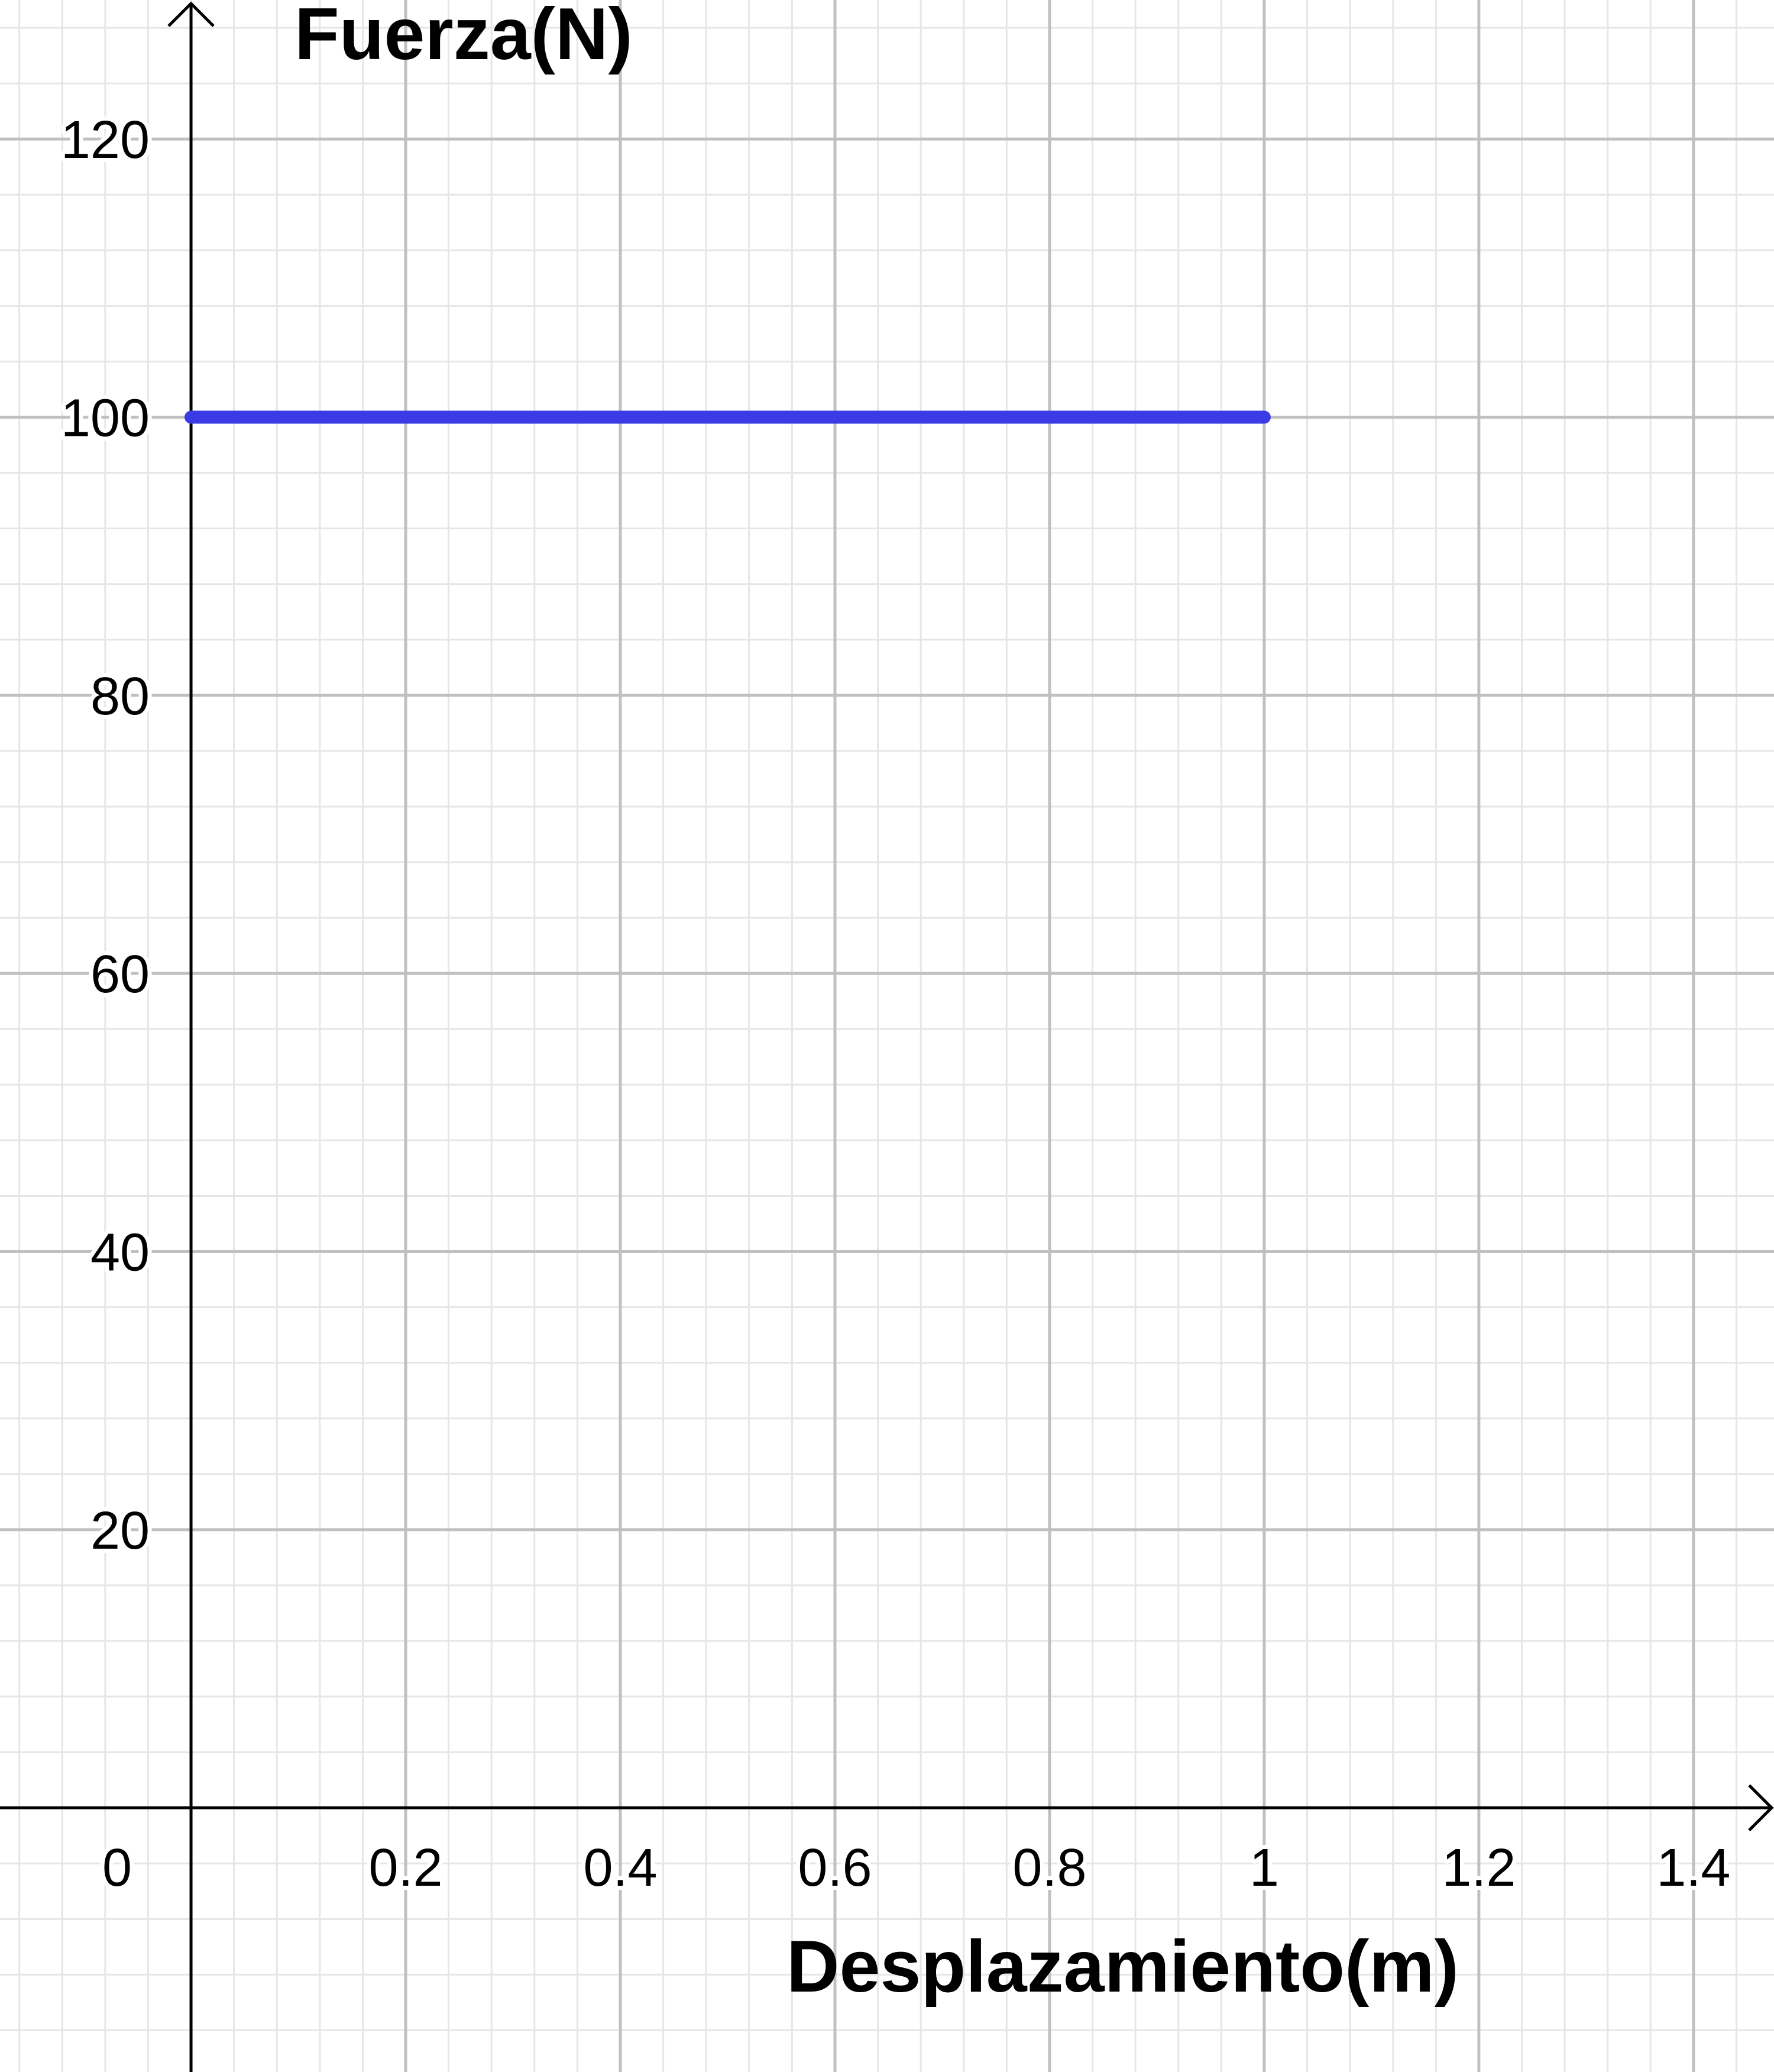  I want to click on x-tick-label: 0.2, so click(405, 1868).